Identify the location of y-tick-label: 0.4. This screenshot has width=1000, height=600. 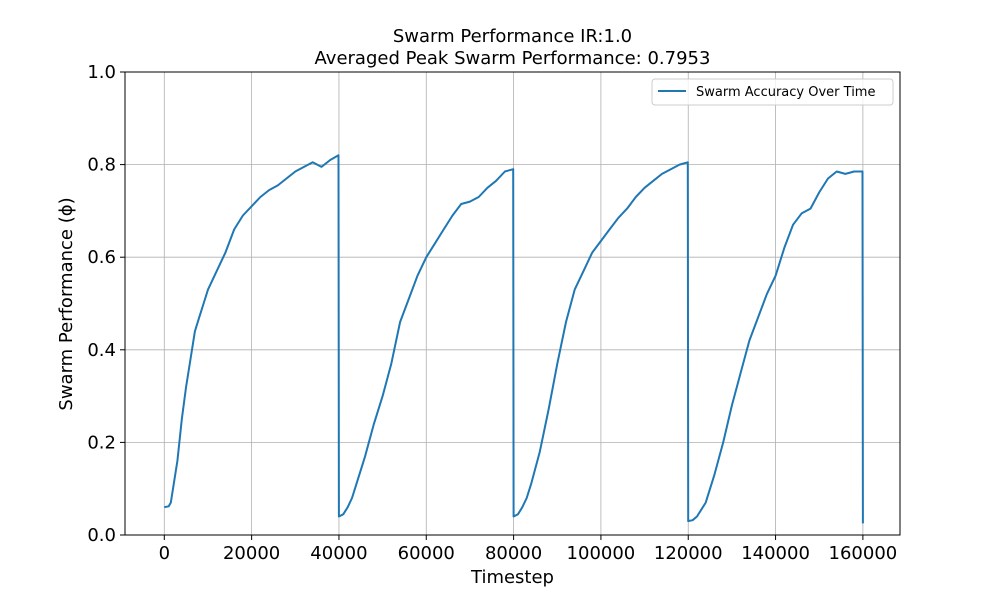
(101, 350).